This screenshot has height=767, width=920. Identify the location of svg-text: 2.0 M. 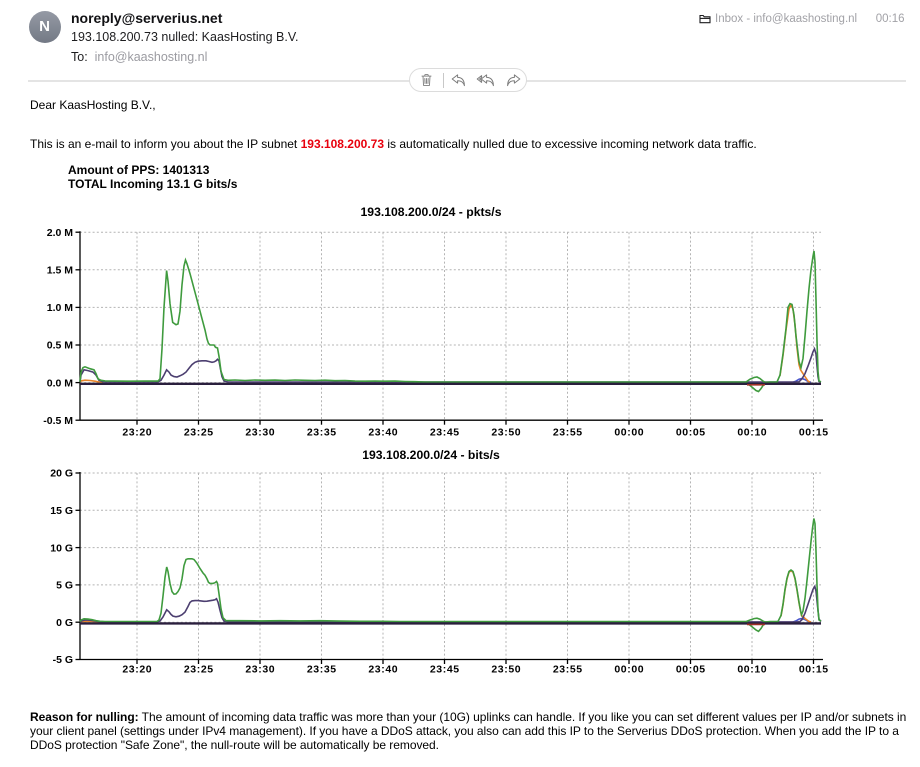
(60, 233).